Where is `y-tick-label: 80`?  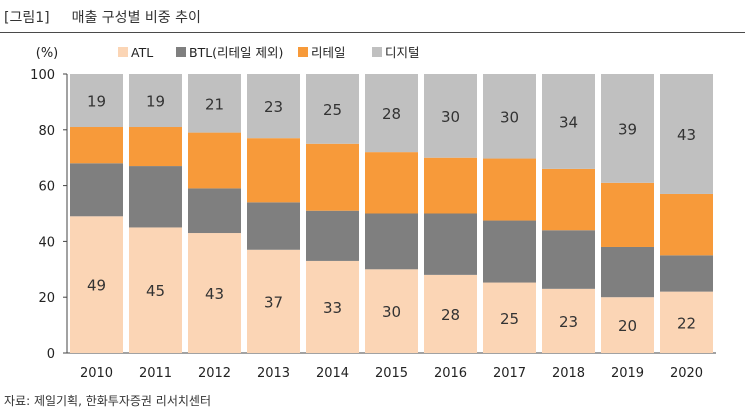 y-tick-label: 80 is located at coordinates (46, 131).